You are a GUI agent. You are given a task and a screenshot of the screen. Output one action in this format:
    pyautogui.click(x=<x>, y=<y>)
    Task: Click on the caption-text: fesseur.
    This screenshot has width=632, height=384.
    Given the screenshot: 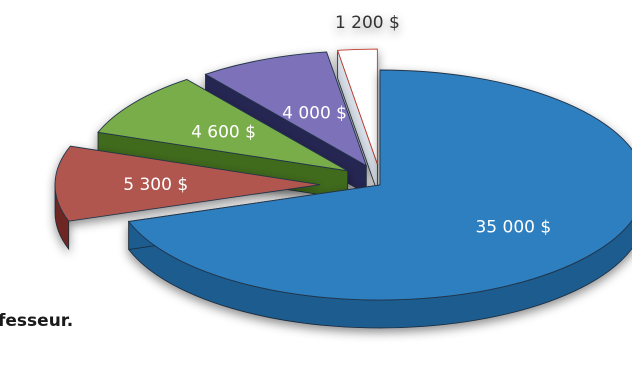 What is the action you would take?
    pyautogui.click(x=37, y=321)
    